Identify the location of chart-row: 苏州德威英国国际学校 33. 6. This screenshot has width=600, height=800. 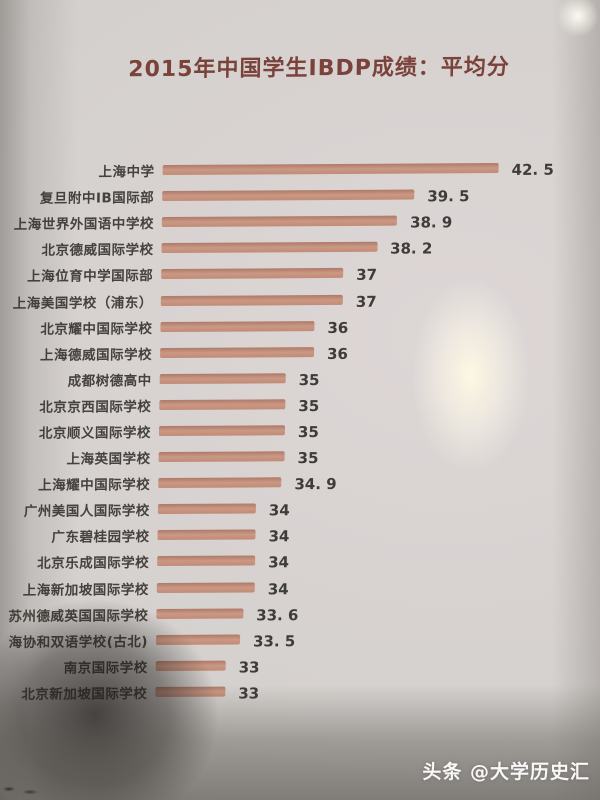
(299, 613).